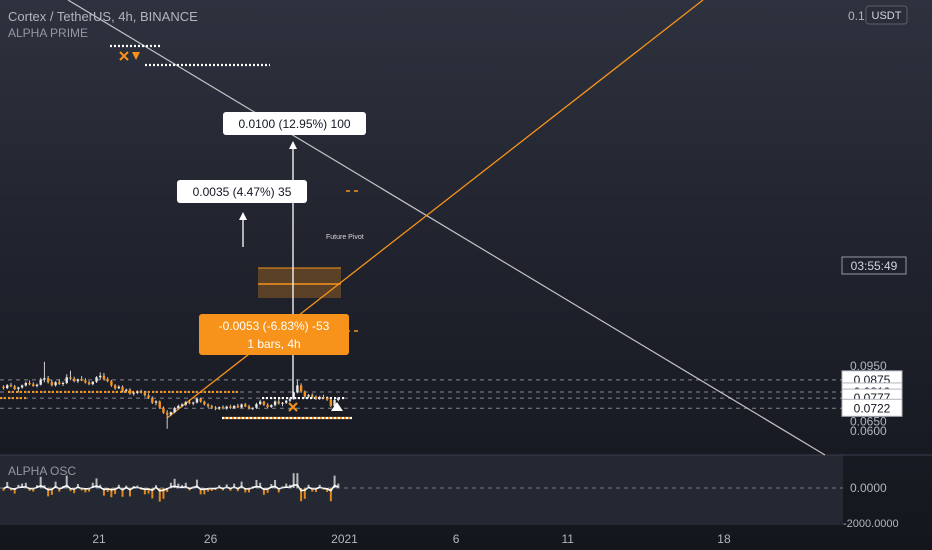 Image resolution: width=932 pixels, height=550 pixels. I want to click on oscillator-panel, so click(466, 489).